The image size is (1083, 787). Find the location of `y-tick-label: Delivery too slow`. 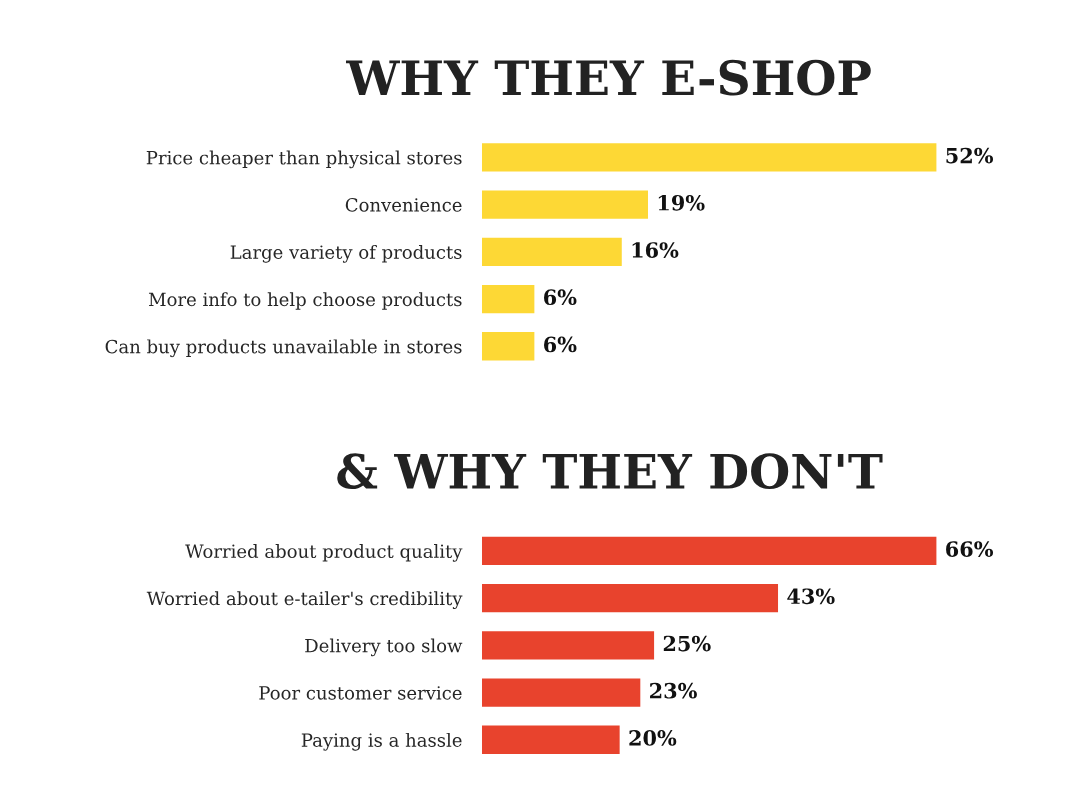

y-tick-label: Delivery too slow is located at coordinates (384, 647).